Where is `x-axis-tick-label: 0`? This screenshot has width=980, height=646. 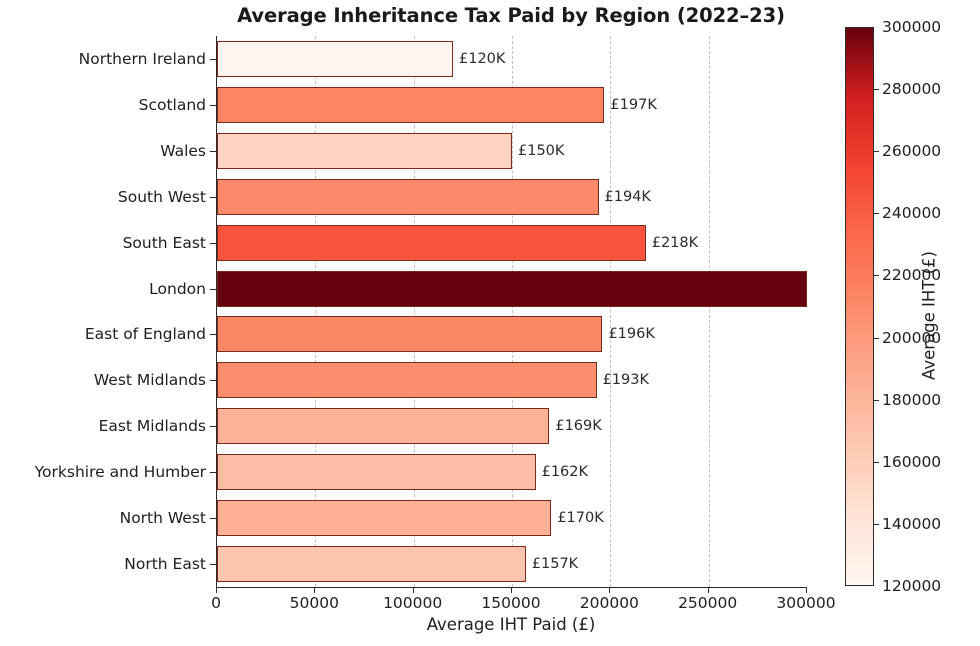
x-axis-tick-label: 0 is located at coordinates (216, 603).